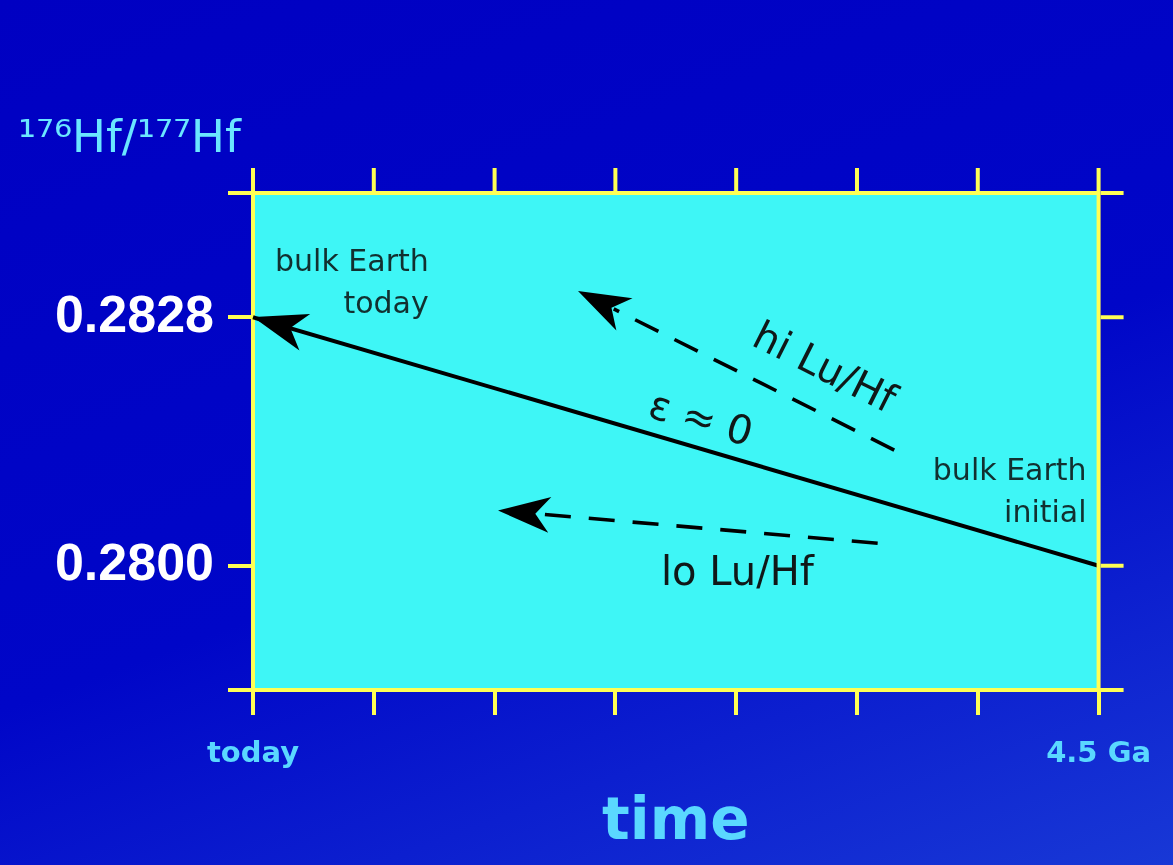 This screenshot has width=1173, height=865. What do you see at coordinates (134, 313) in the screenshot?
I see `y-tick-label: 0.2828` at bounding box center [134, 313].